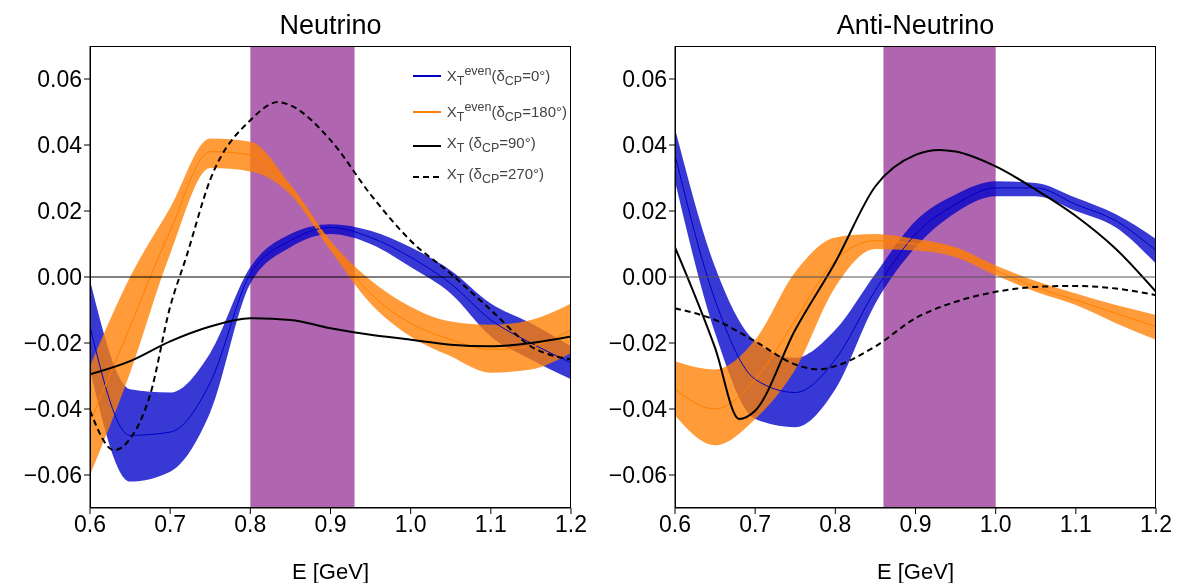  I want to click on chart-title: Anti-Neutrino, so click(915, 25).